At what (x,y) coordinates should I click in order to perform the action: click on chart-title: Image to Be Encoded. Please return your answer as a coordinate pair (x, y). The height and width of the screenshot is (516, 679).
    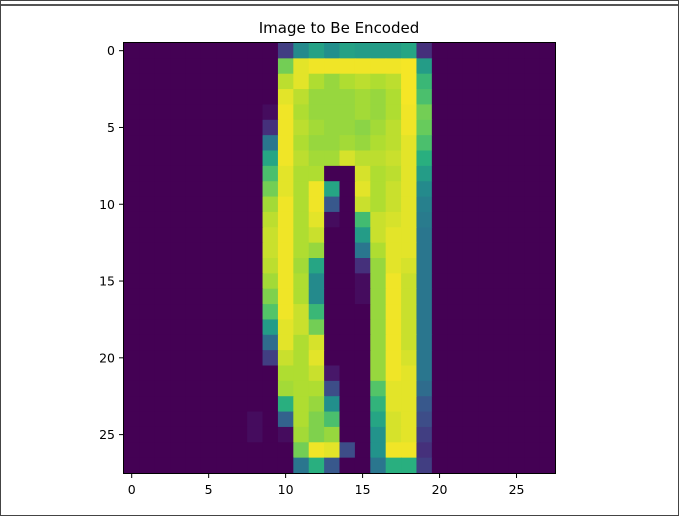
    Looking at the image, I should click on (339, 28).